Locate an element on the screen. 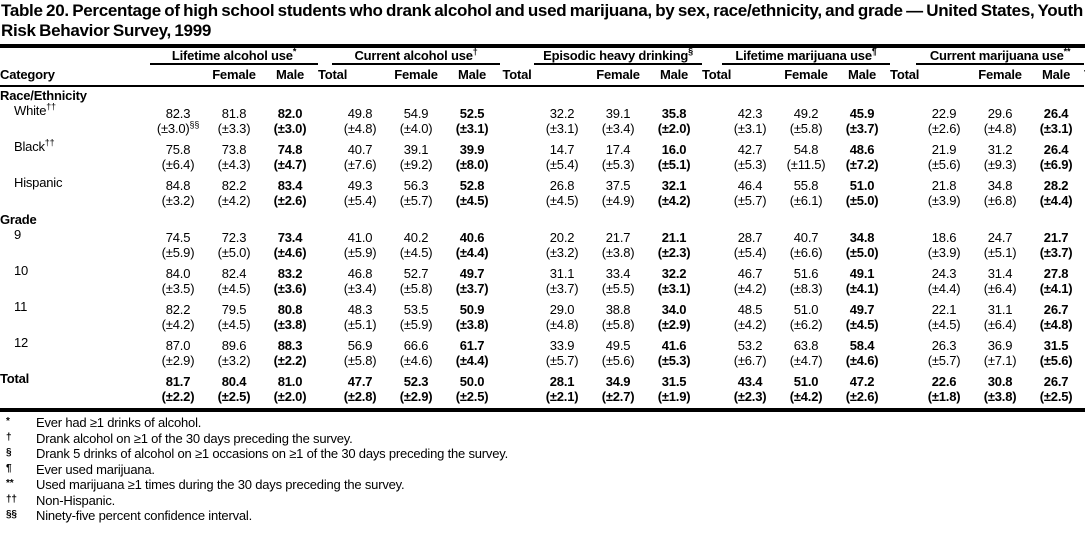  cell-confidence-interval: (±8.3) is located at coordinates (806, 288).